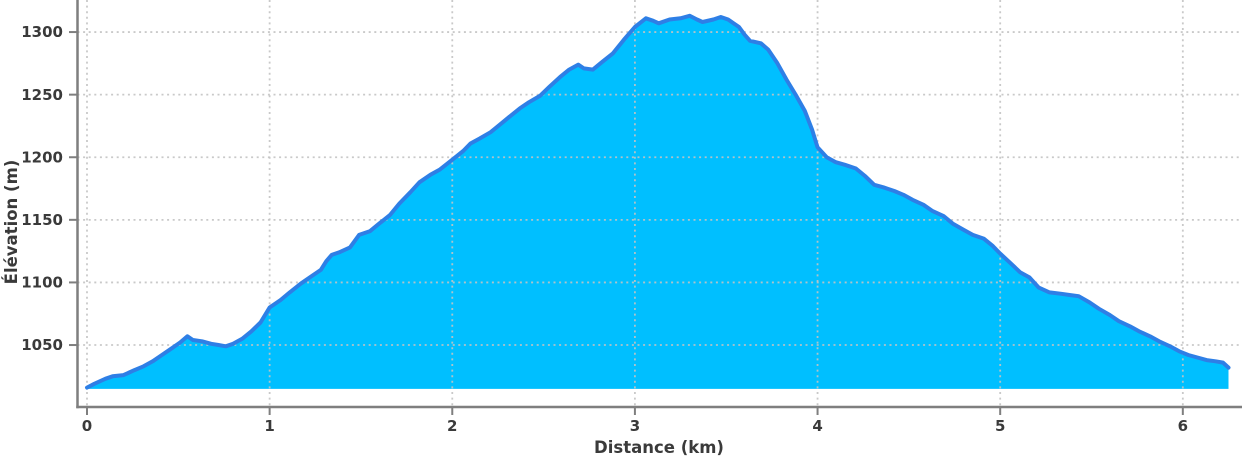  Describe the element at coordinates (87, 426) in the screenshot. I see `x-tick-label: 0` at that location.